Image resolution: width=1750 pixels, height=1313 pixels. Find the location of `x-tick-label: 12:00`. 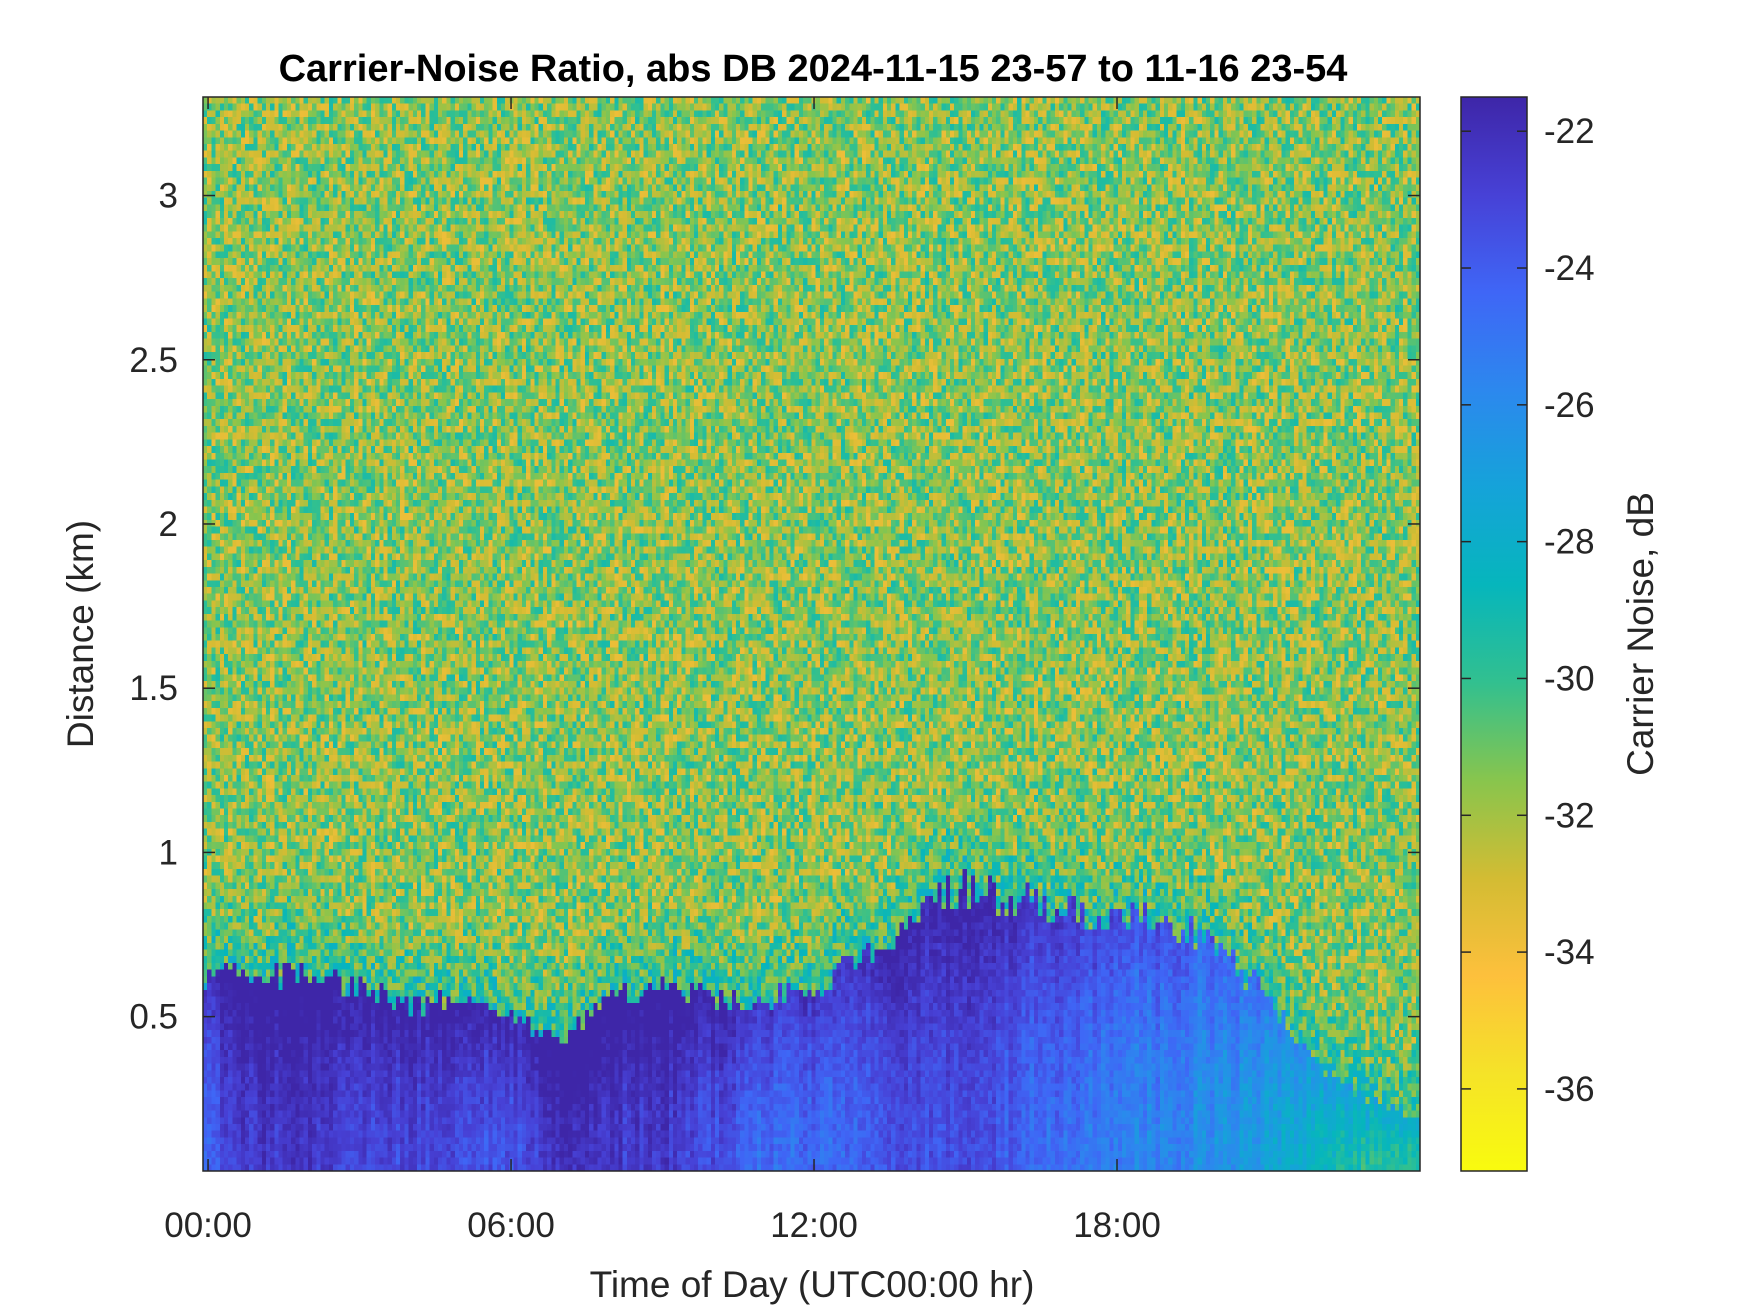

x-tick-label: 12:00 is located at coordinates (814, 1225).